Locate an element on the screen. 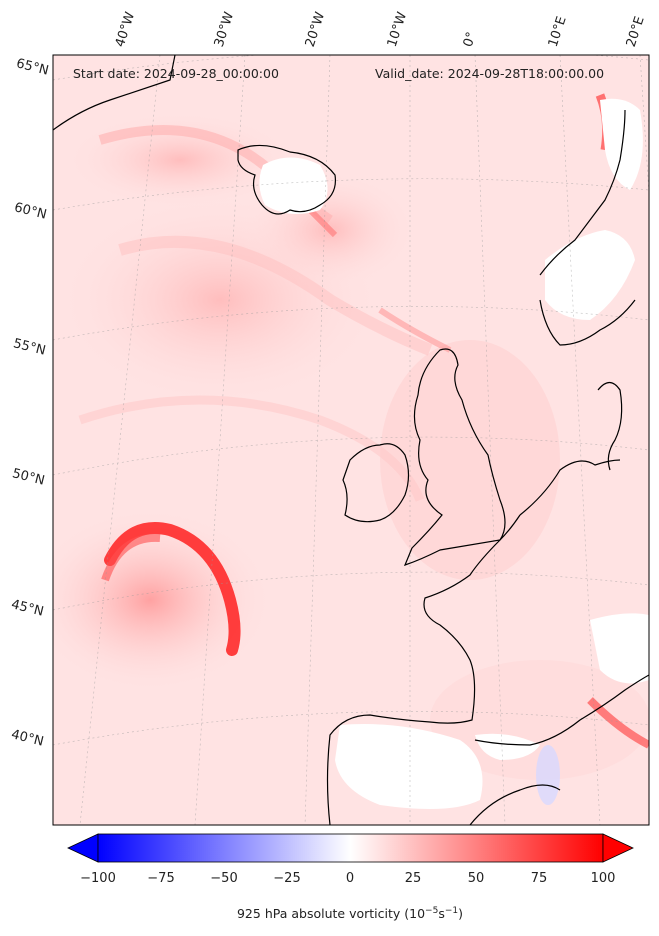  colorbar-tick: 50 is located at coordinates (476, 878).